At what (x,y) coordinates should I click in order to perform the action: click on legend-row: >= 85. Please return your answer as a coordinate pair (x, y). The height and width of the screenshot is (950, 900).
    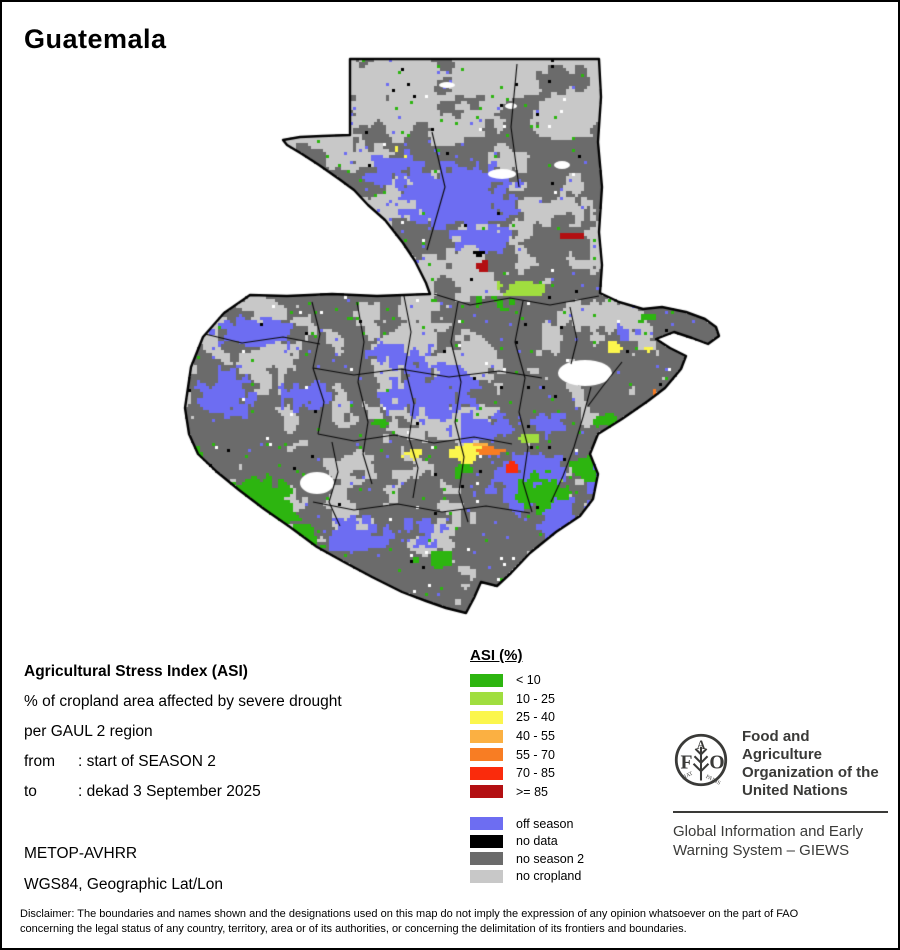
    Looking at the image, I should click on (527, 792).